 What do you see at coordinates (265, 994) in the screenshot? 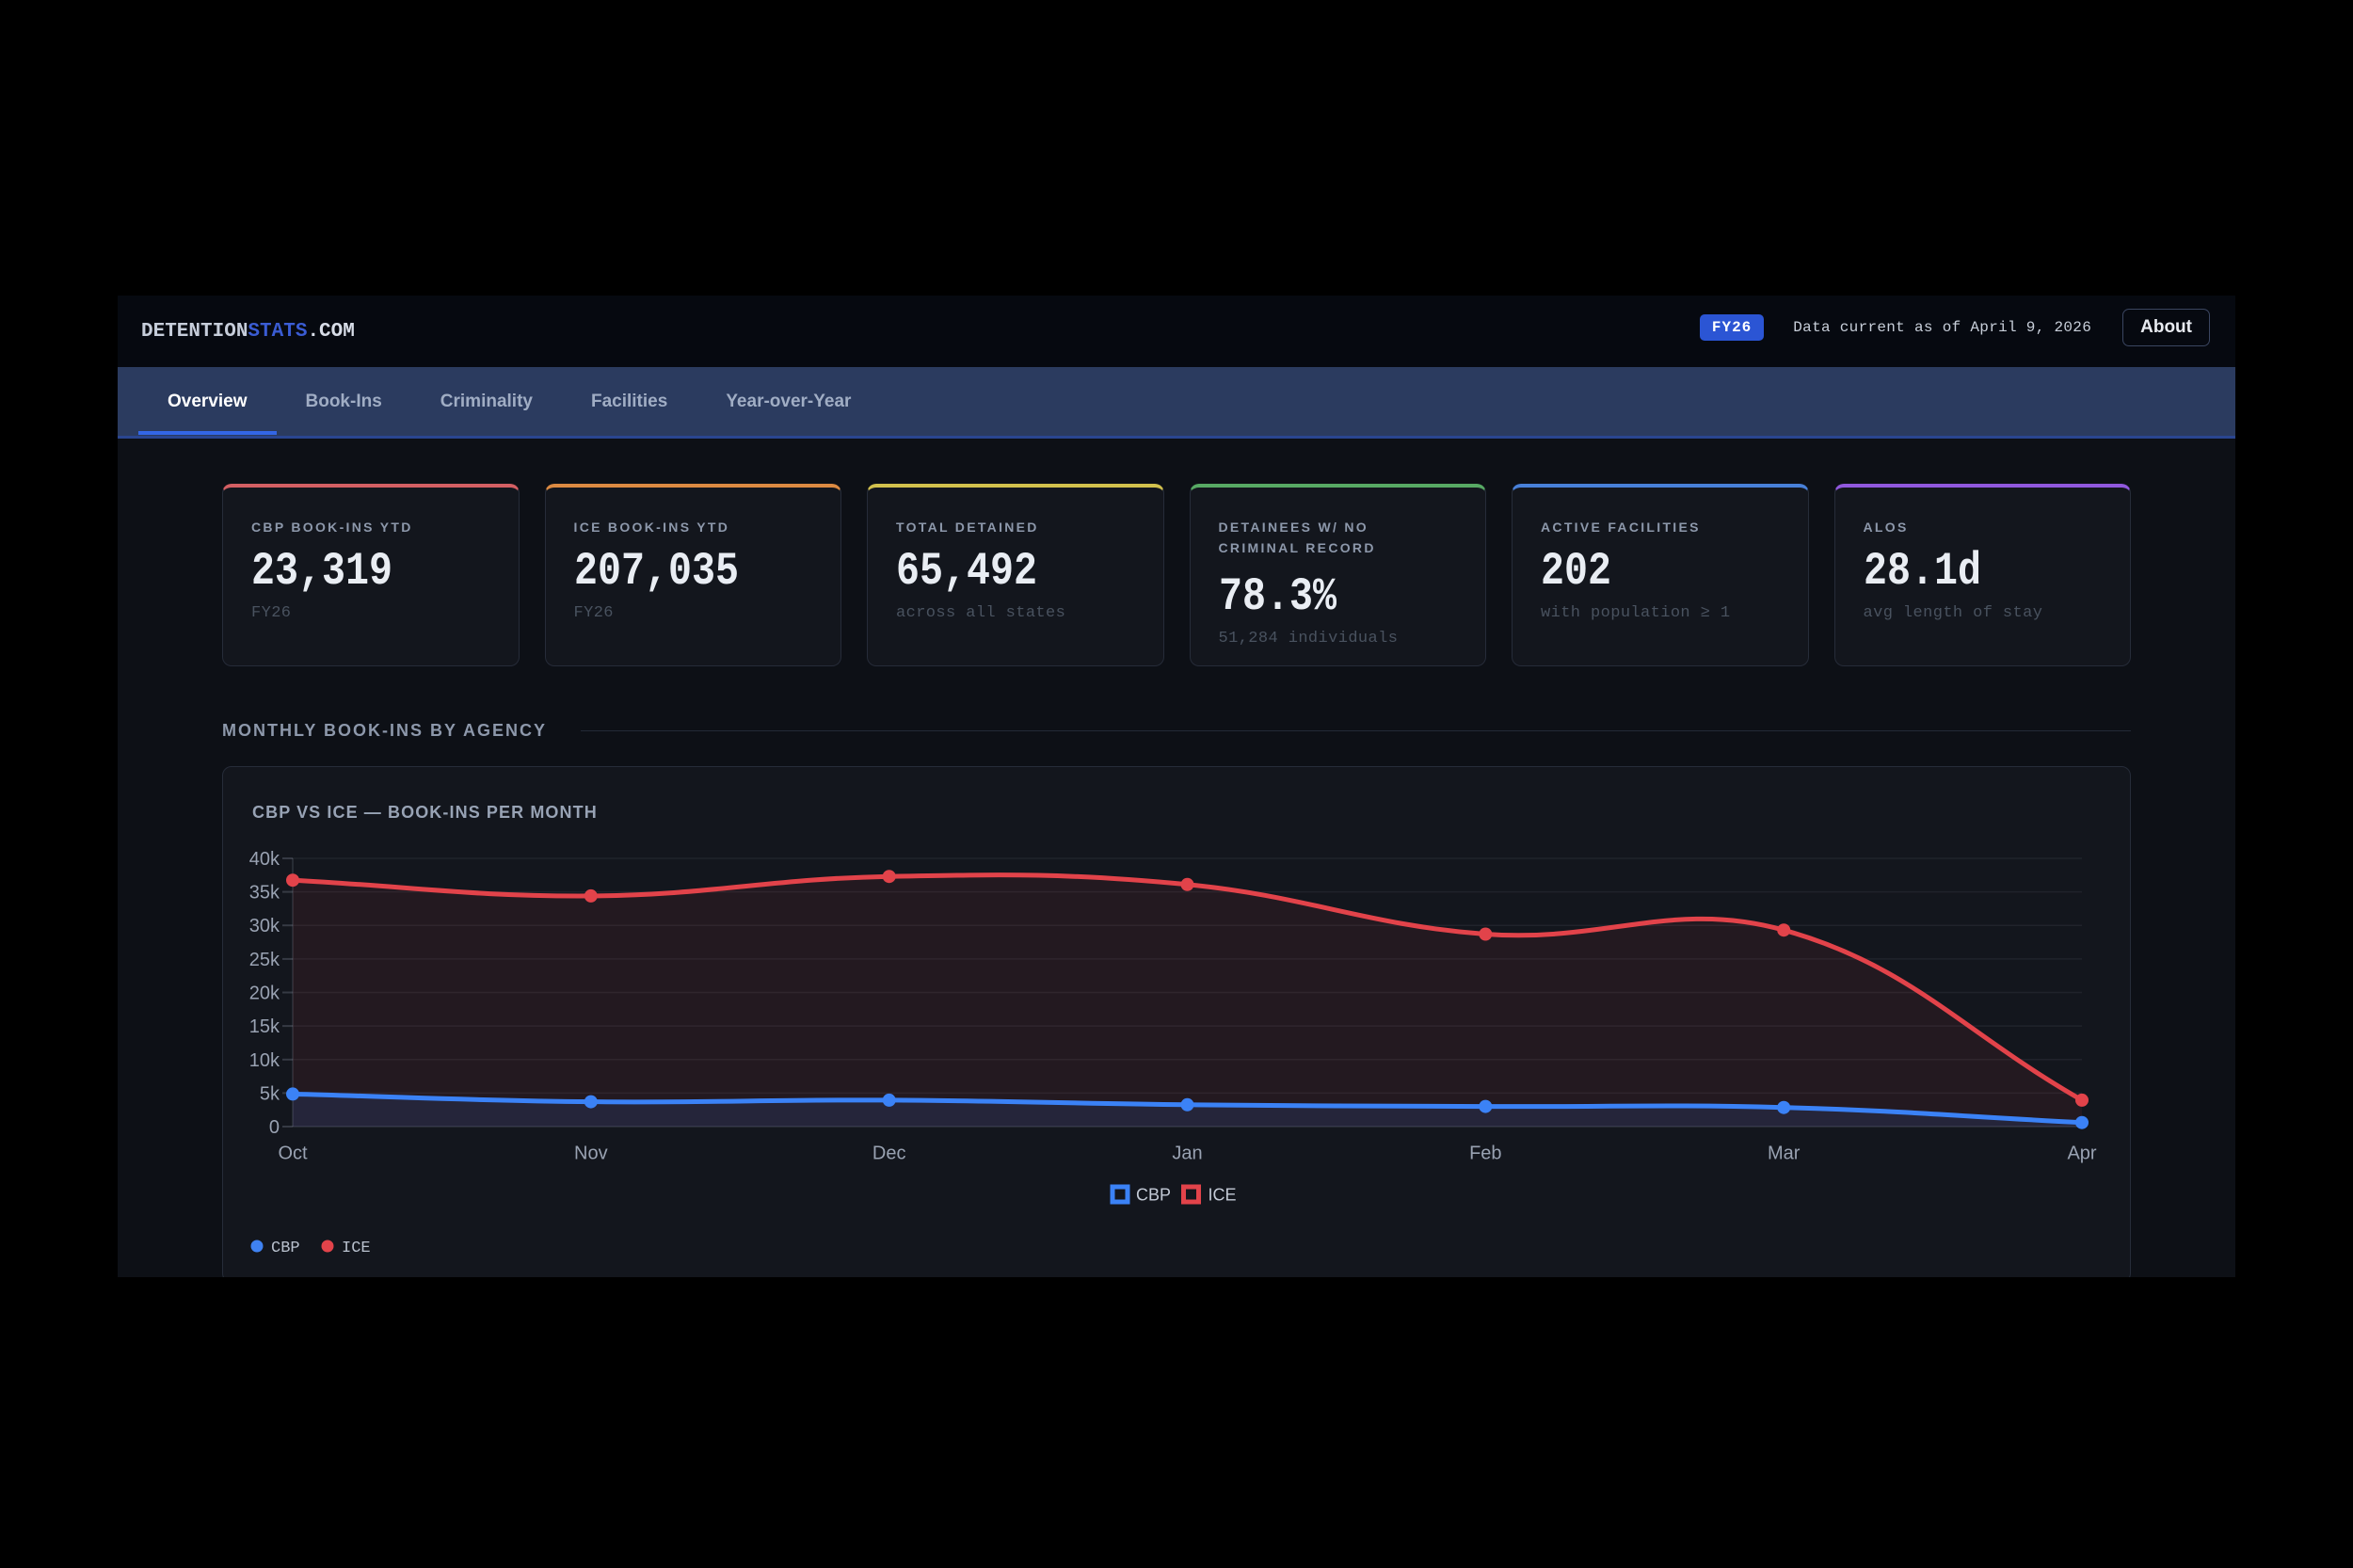
I see `svg-text: 20k` at bounding box center [265, 994].